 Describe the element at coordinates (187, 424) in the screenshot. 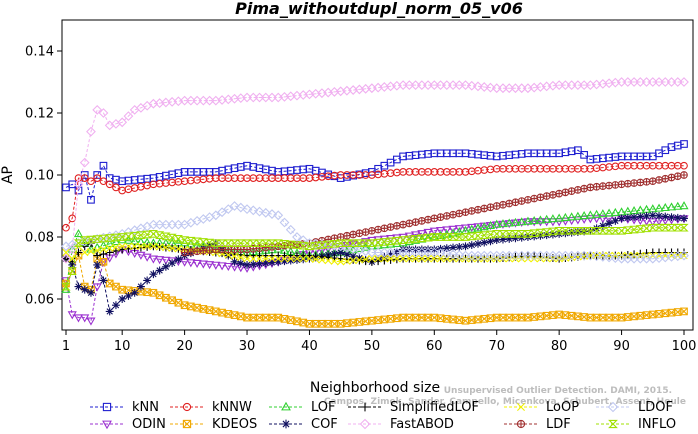

I see `legend-marker-kdeos` at that location.